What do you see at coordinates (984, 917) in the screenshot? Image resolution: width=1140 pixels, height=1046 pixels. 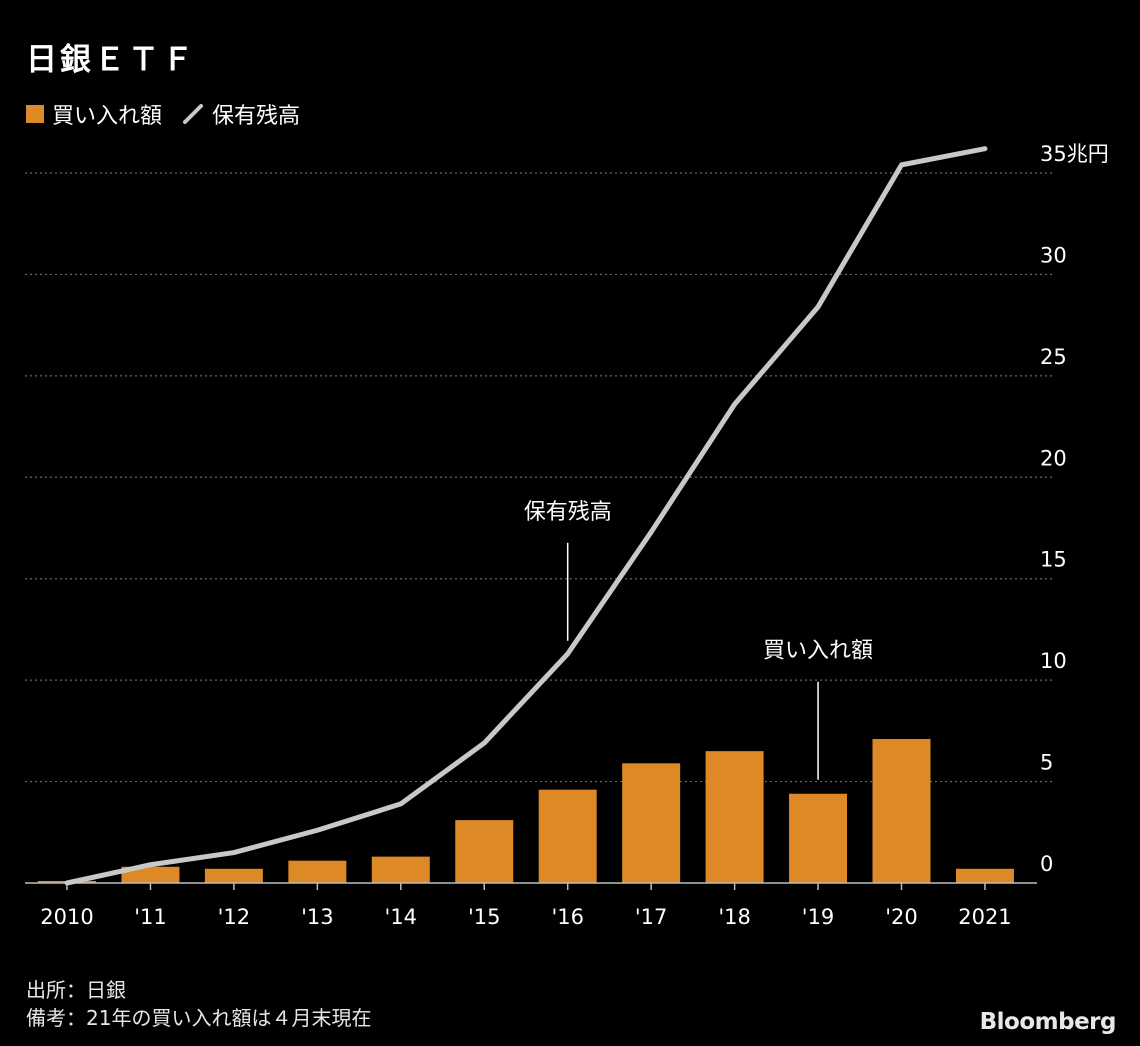 I see `x-tick-label: 2021` at bounding box center [984, 917].